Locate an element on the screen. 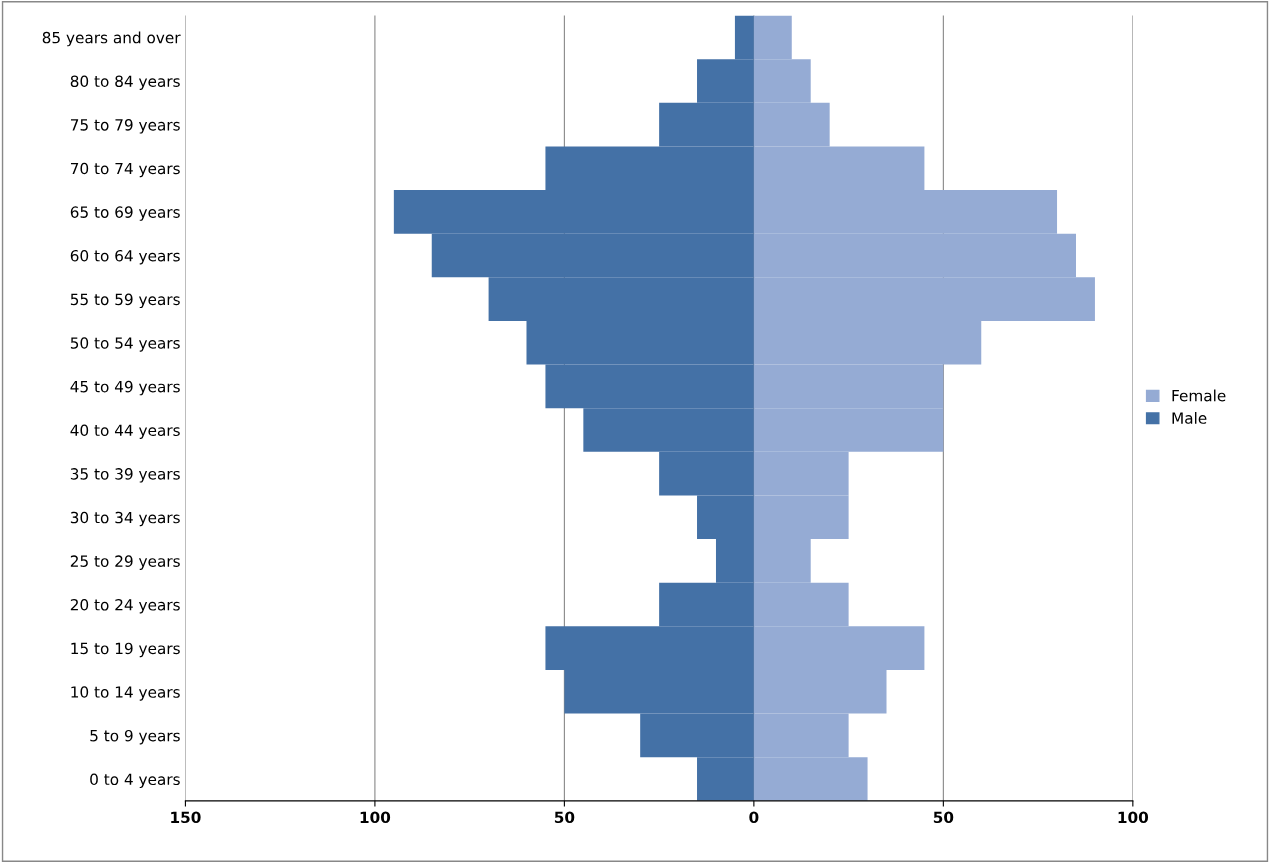  x-tick-label: 0 is located at coordinates (754, 817).